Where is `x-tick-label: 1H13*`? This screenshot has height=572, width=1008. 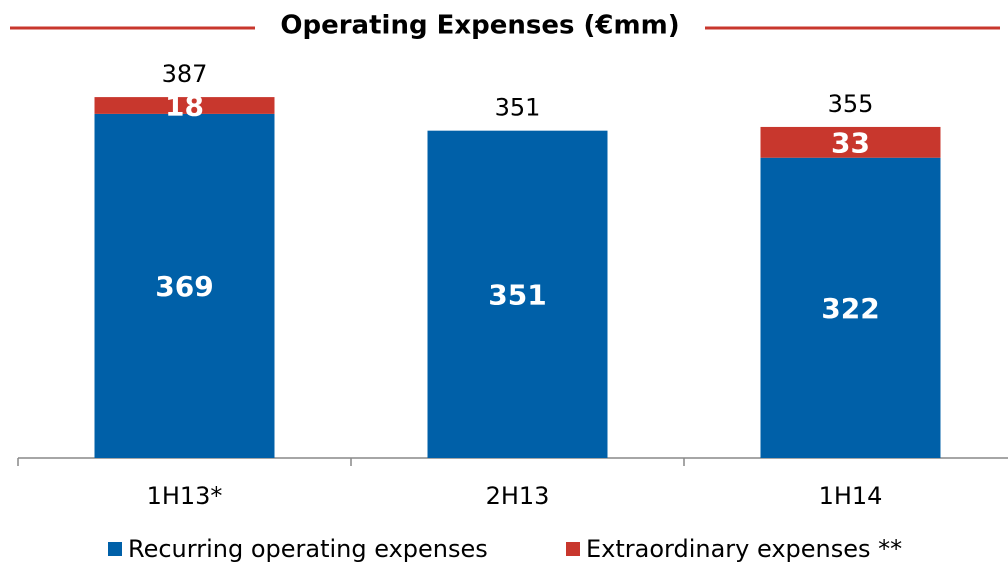 x-tick-label: 1H13* is located at coordinates (185, 496).